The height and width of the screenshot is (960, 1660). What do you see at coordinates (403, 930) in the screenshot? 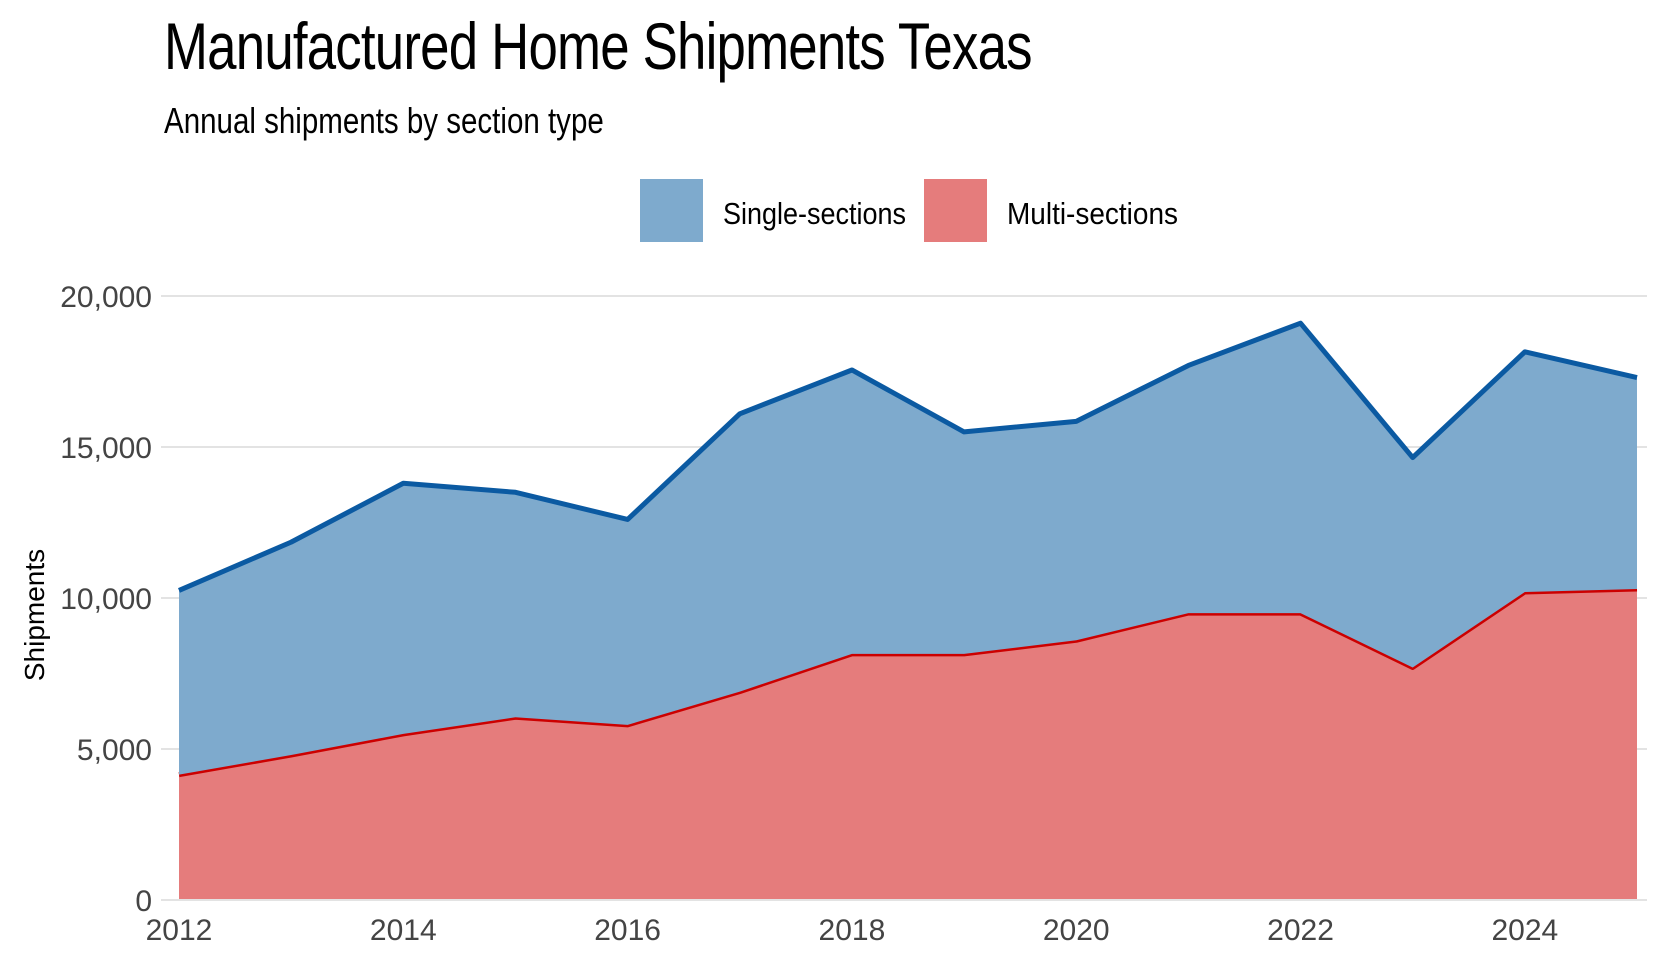
I see `x-tick-label: 2014` at bounding box center [403, 930].